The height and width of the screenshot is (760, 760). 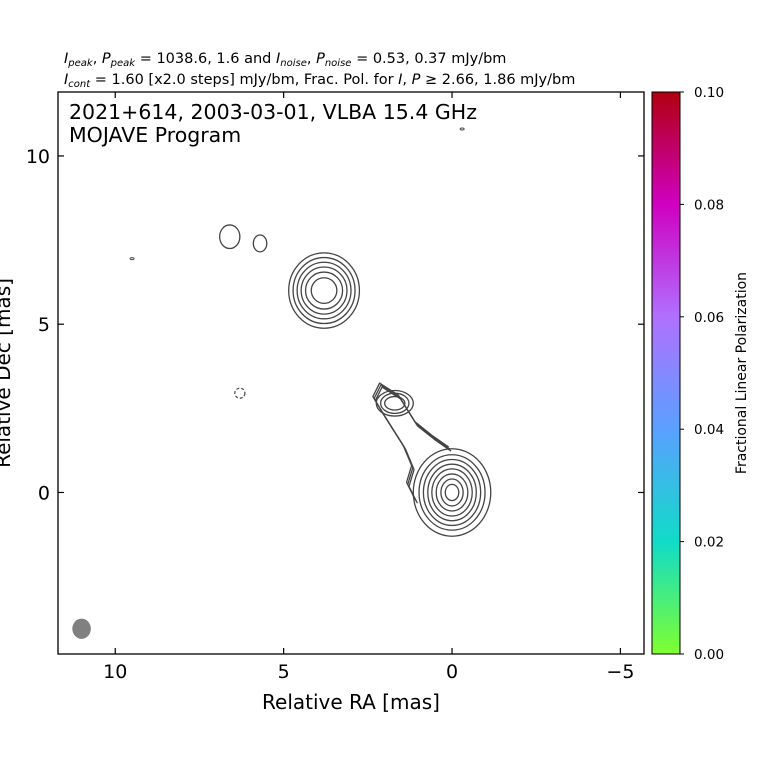 I want to click on x-tick-label: 10, so click(x=115, y=672).